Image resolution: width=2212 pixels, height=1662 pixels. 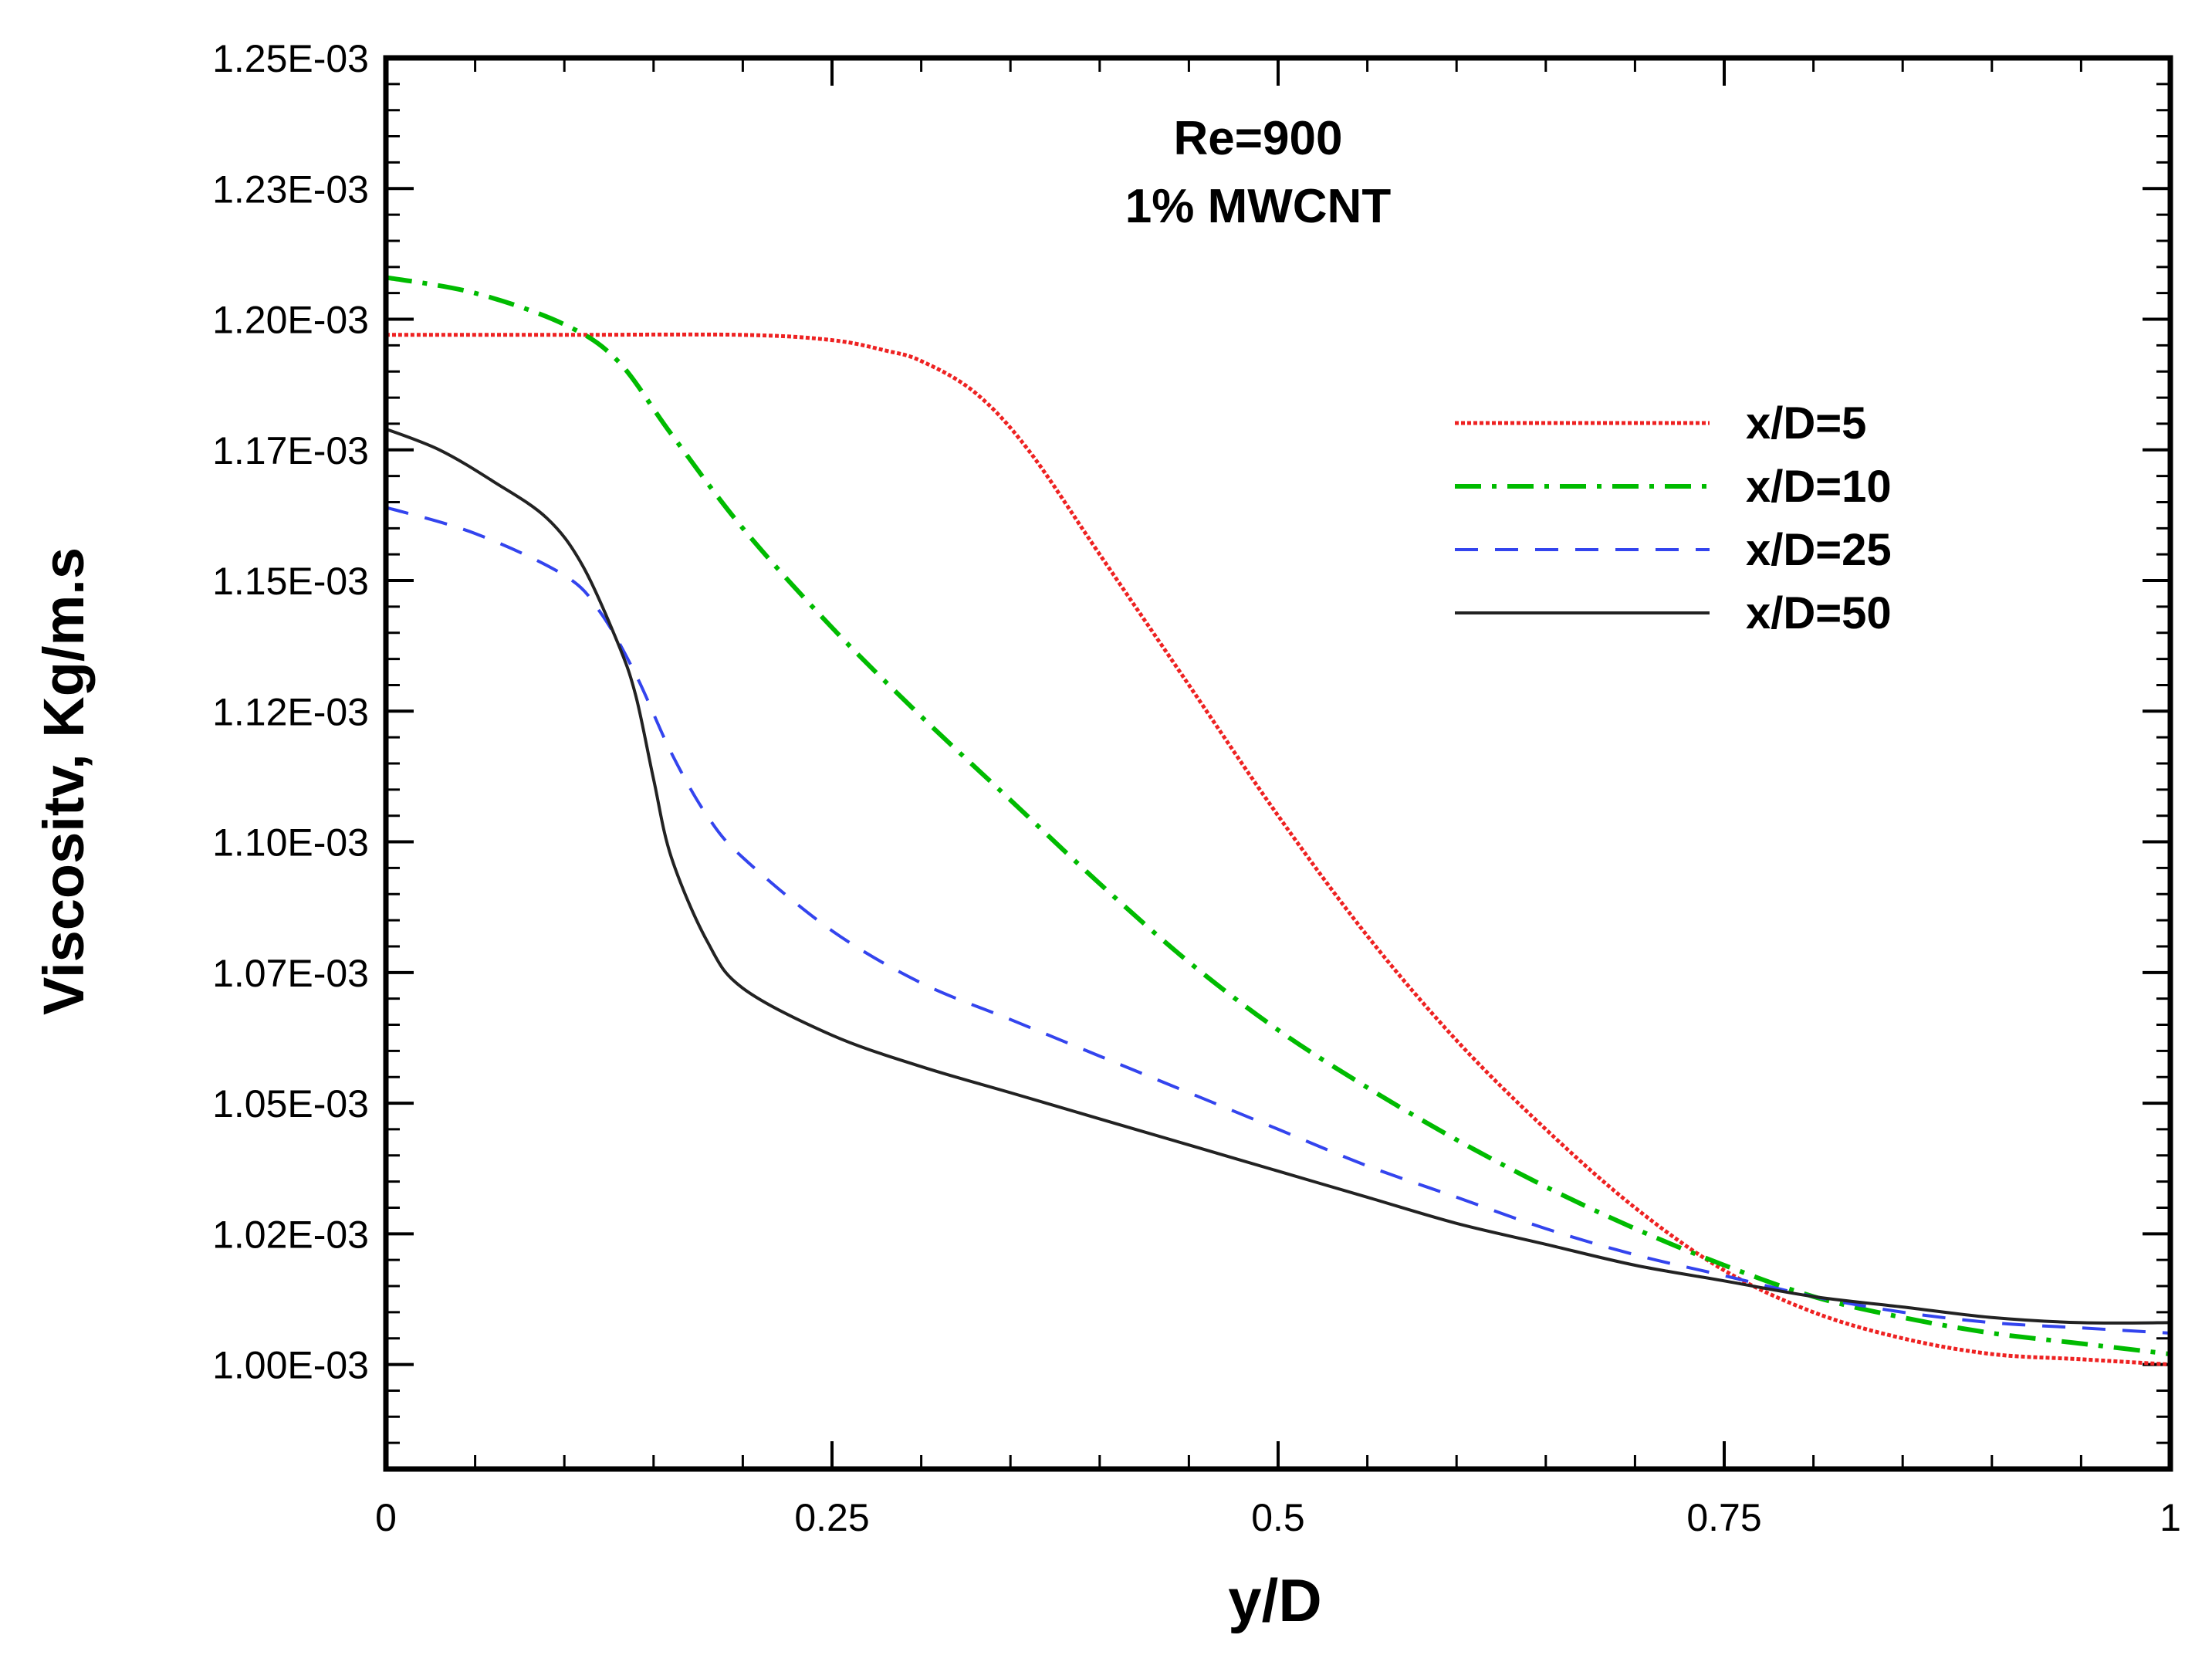 I want to click on y-tick-label: 1.07E-03, so click(x=290, y=974).